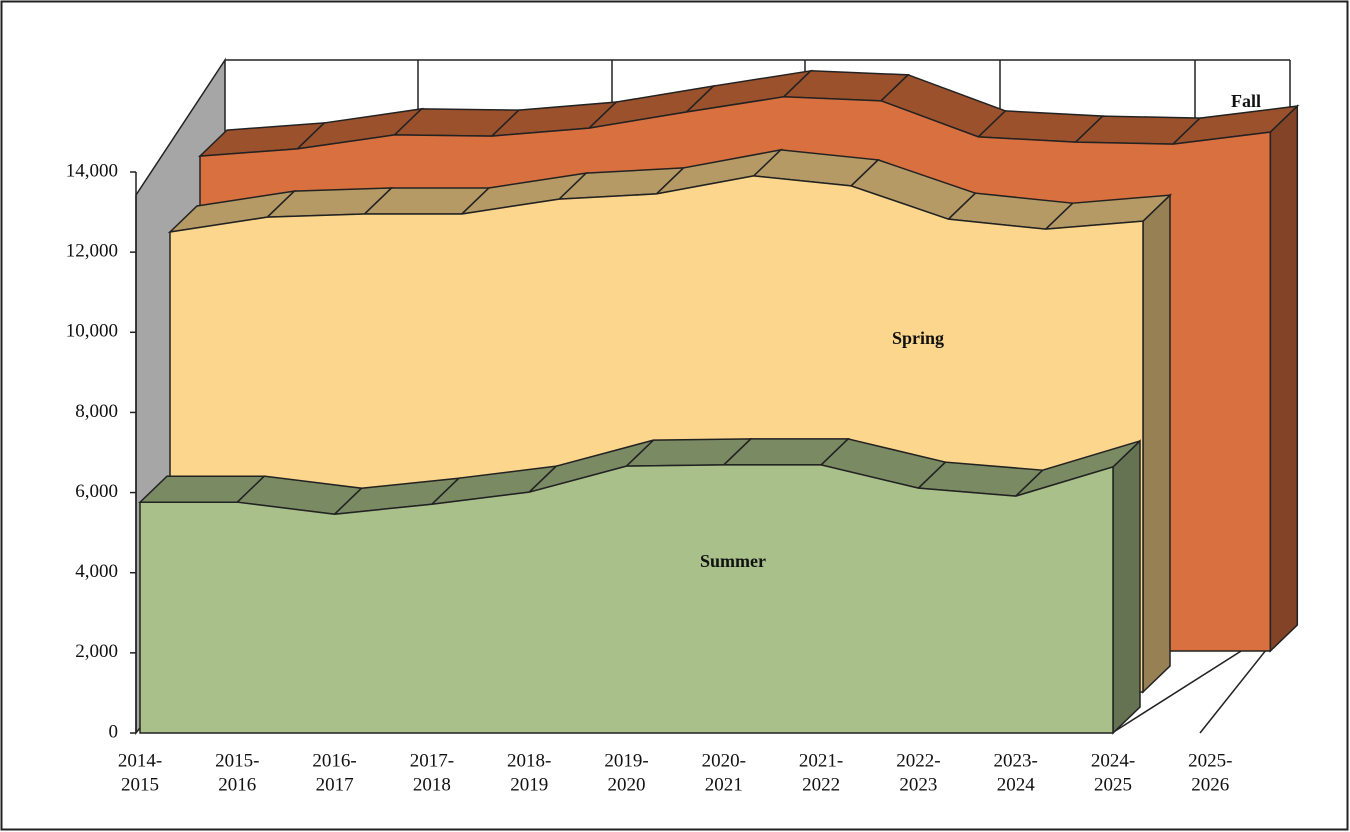 This screenshot has width=1350, height=832. What do you see at coordinates (821, 784) in the screenshot?
I see `x-tick-label: 2022` at bounding box center [821, 784].